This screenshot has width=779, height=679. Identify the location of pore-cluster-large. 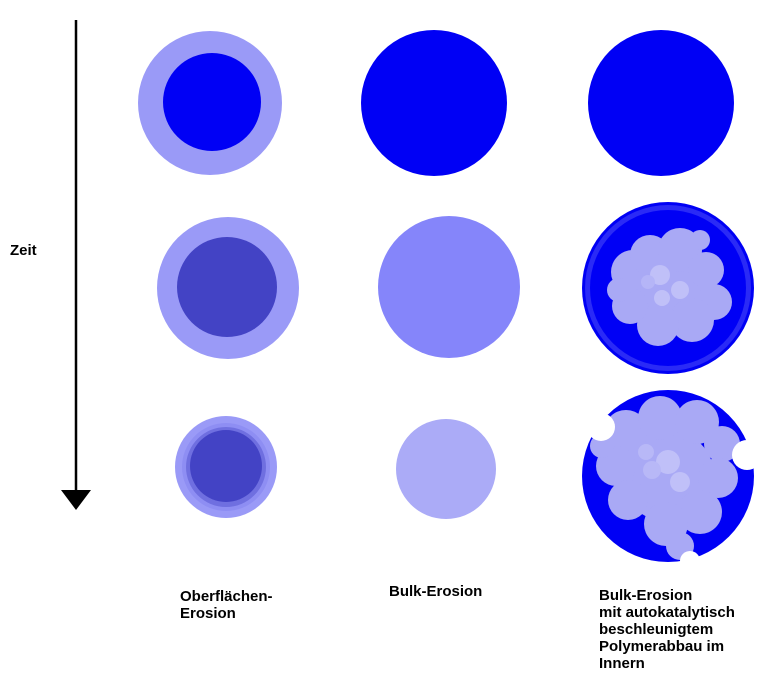
(665, 478).